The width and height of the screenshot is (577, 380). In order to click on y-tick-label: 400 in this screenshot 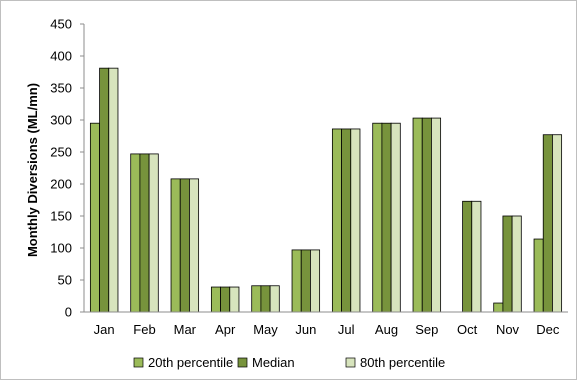, I will do `click(61, 56)`.